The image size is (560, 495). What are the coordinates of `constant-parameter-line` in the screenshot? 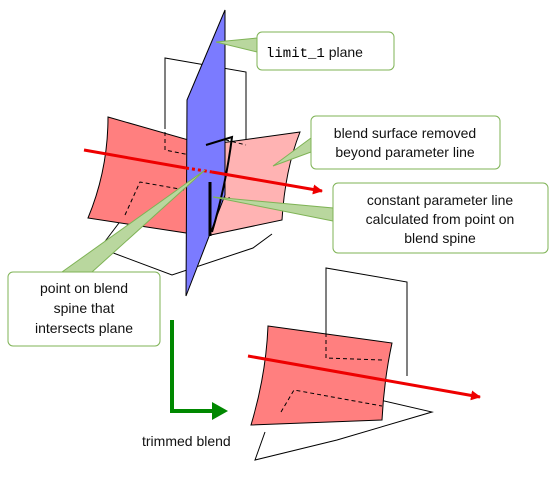 It's located at (219, 184).